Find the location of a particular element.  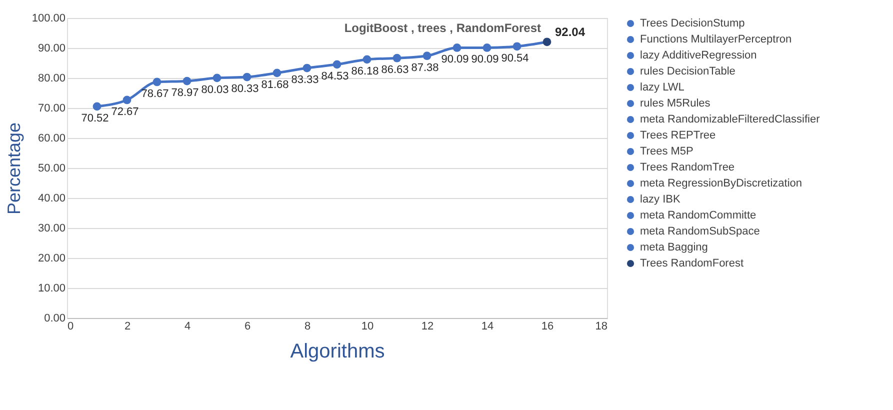

y-tick-label: 30.00 is located at coordinates (52, 228).